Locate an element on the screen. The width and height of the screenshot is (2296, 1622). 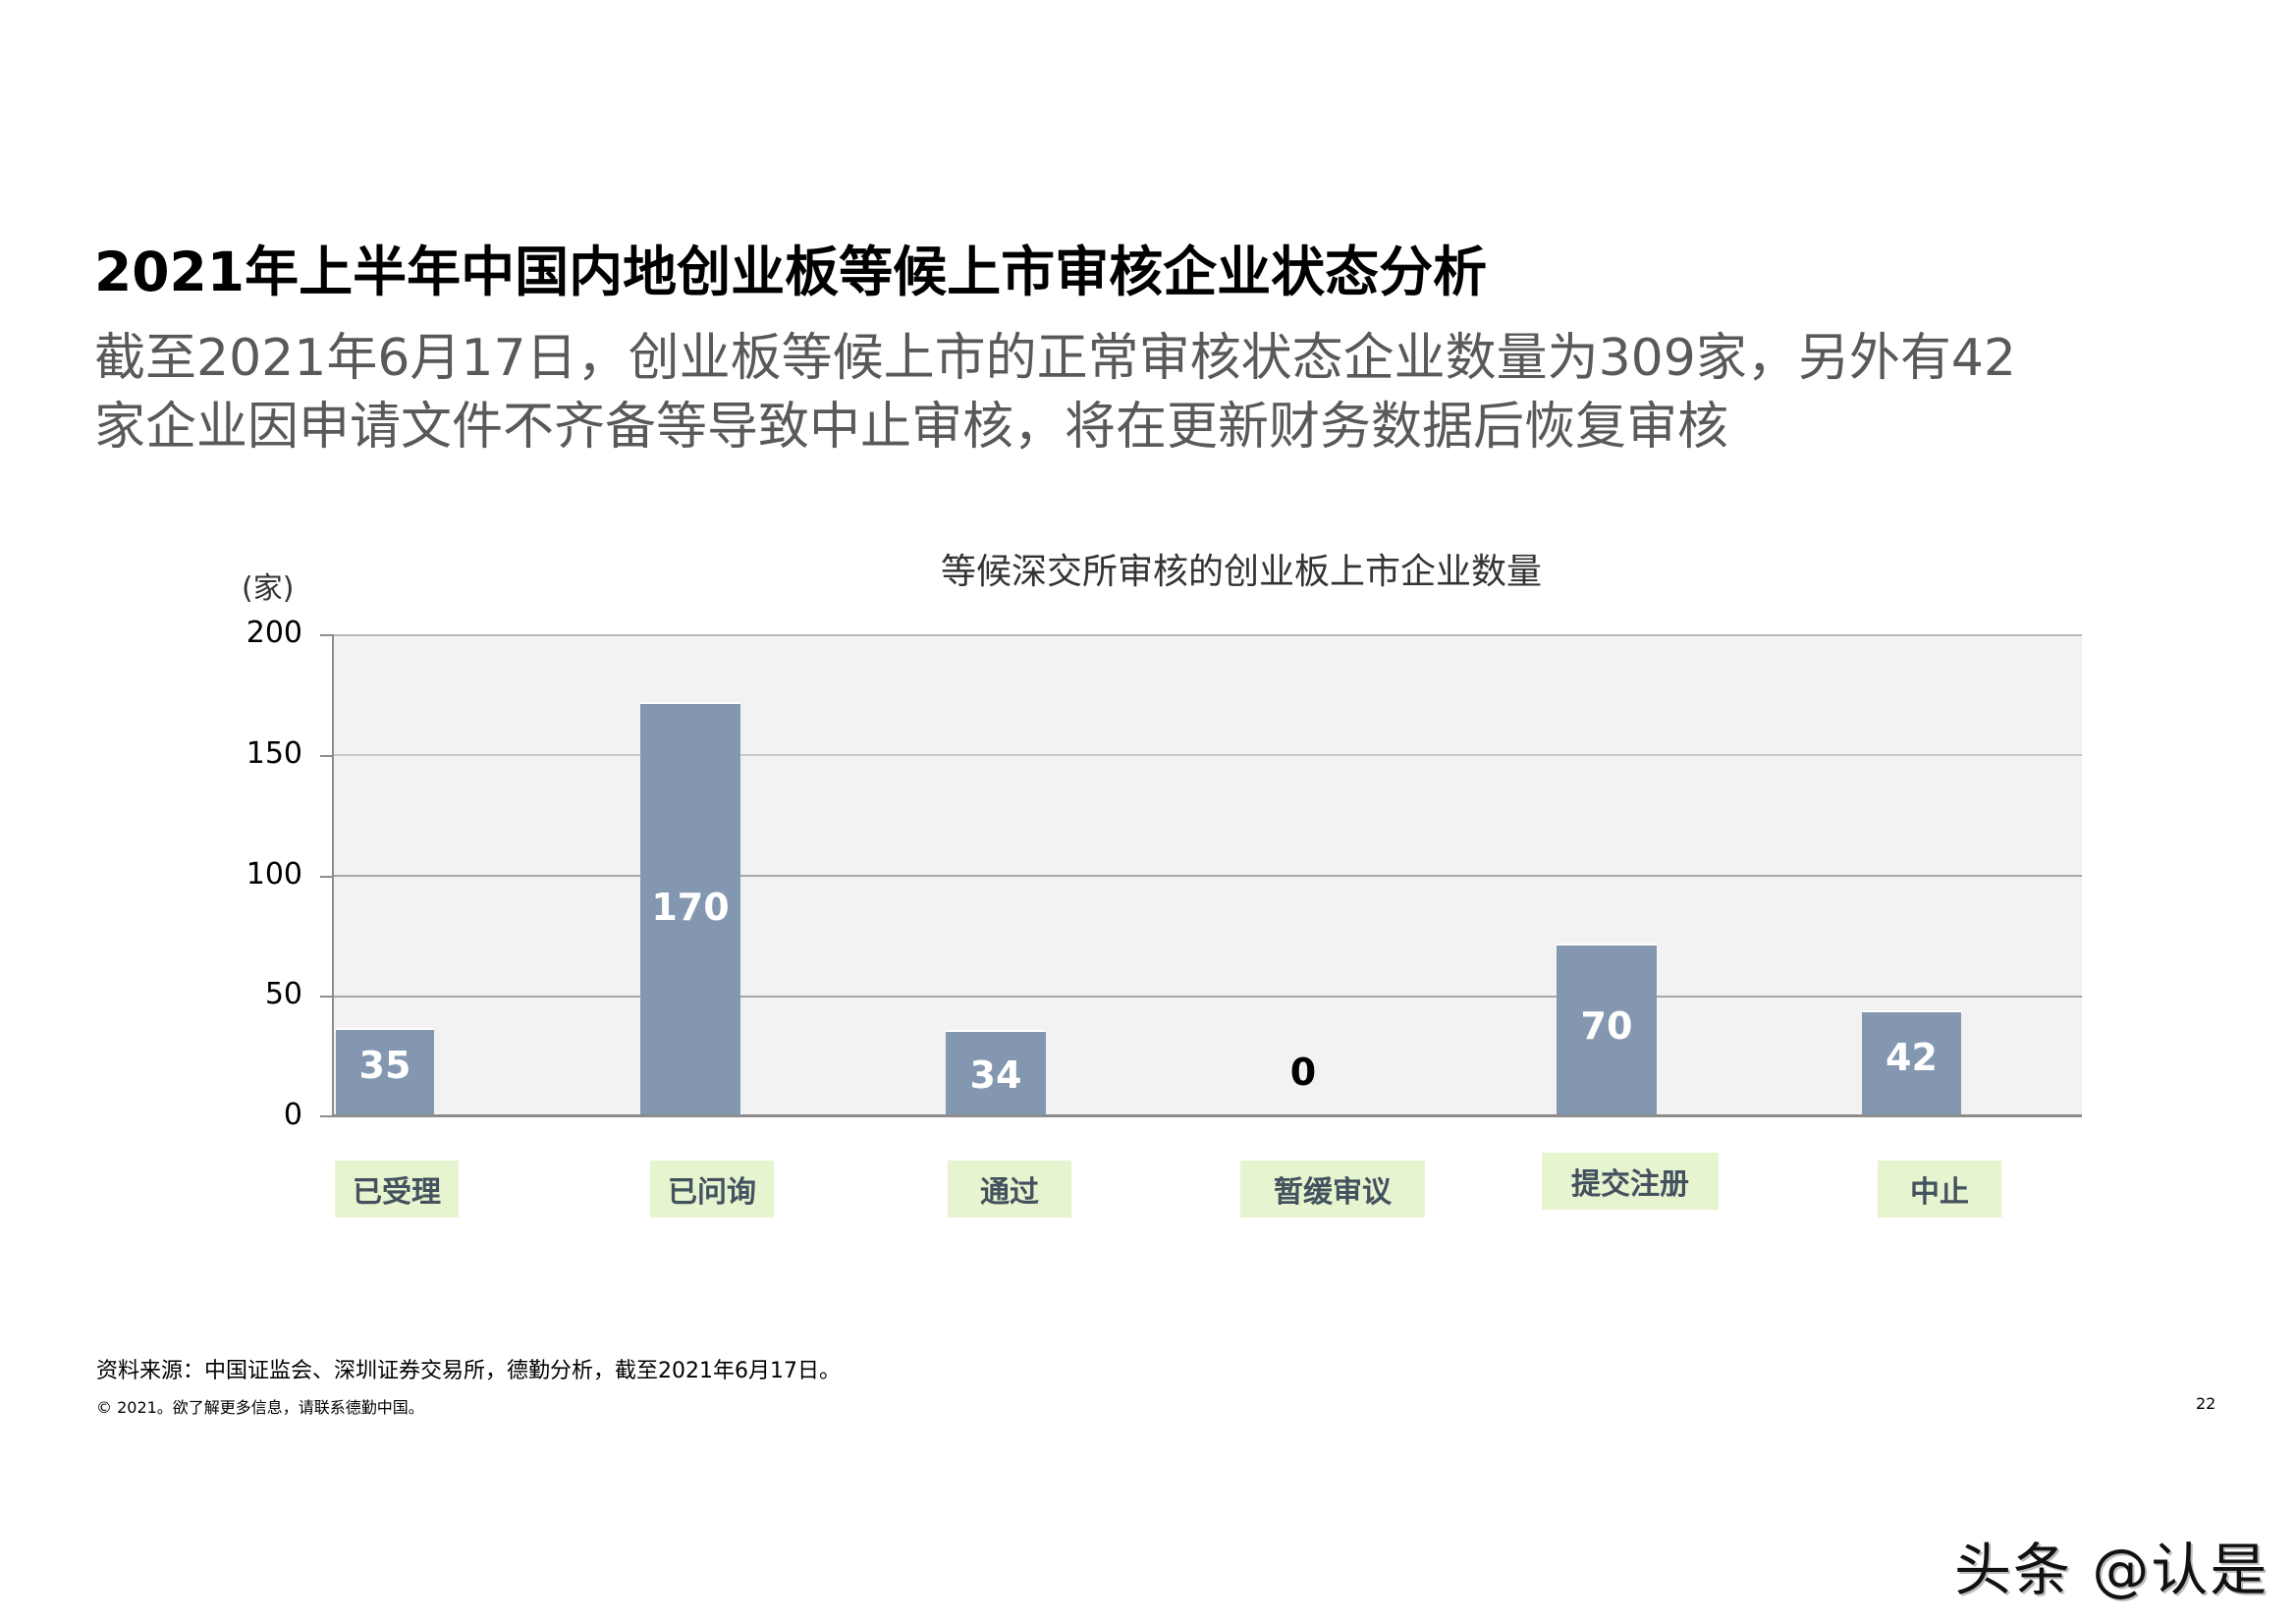
bar-suspended: 42 is located at coordinates (1911, 1062).